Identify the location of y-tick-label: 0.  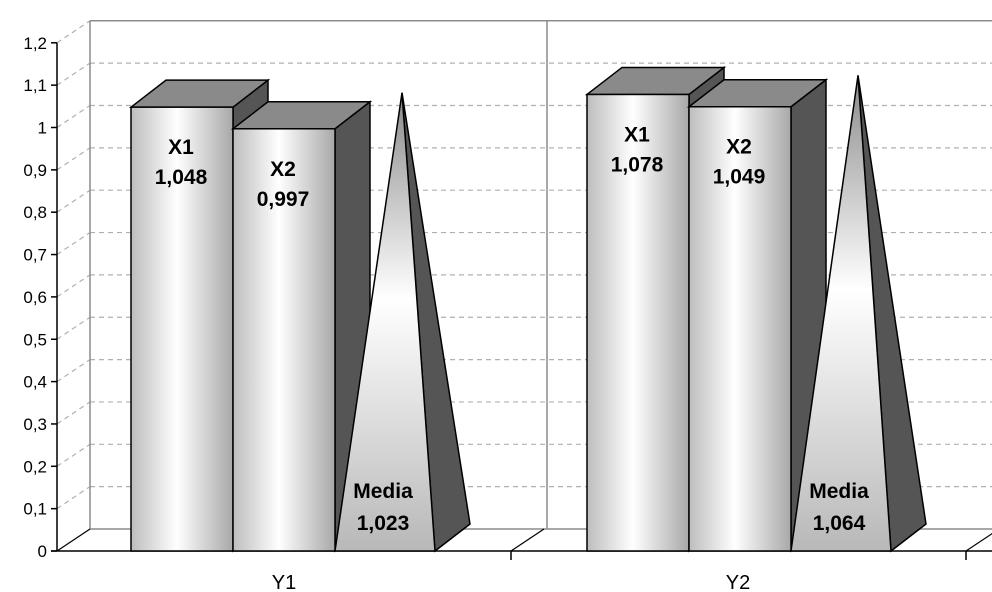
(42, 551).